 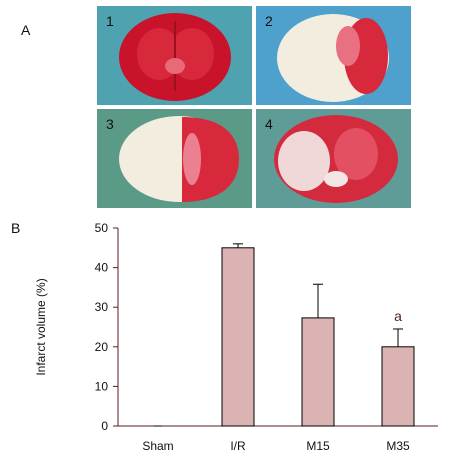 What do you see at coordinates (110, 124) in the screenshot?
I see `photo-number-3: 3` at bounding box center [110, 124].